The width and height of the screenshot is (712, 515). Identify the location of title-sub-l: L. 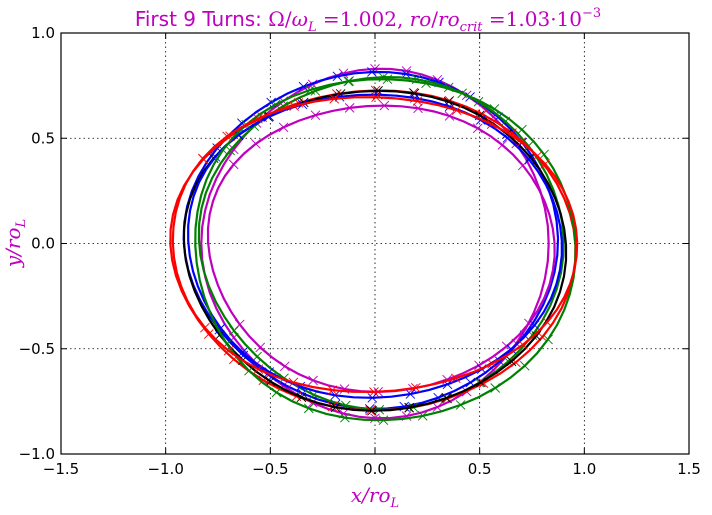
(312, 27).